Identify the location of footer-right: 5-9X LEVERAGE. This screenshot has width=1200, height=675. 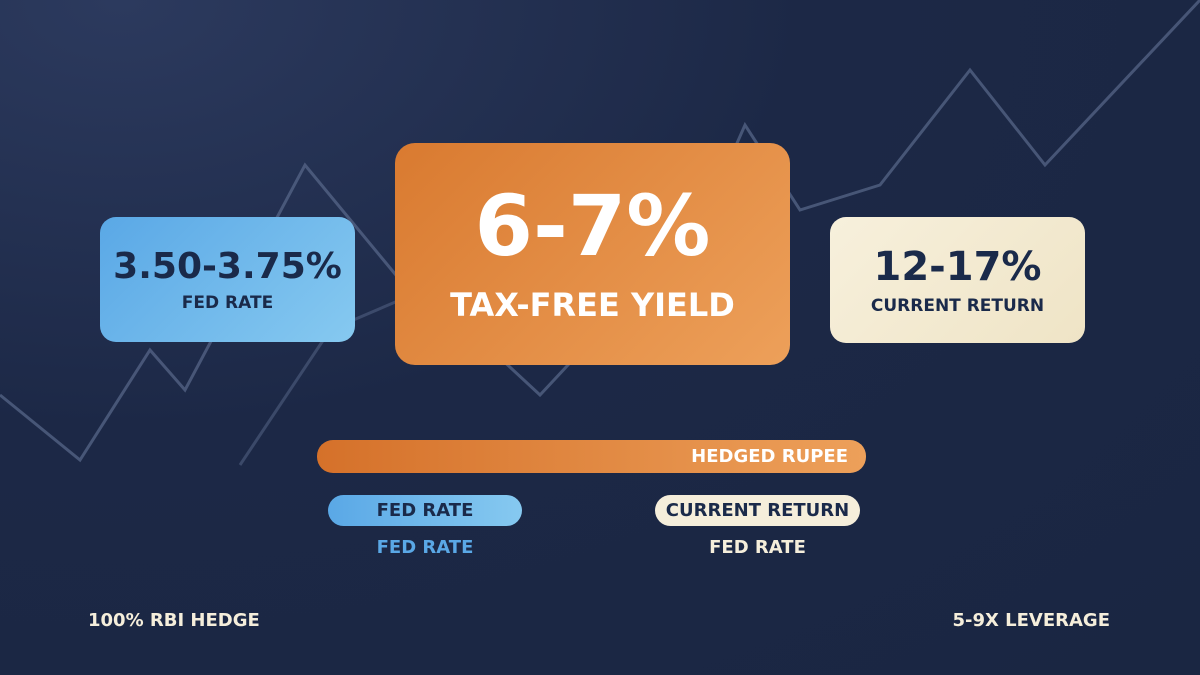
(1031, 620).